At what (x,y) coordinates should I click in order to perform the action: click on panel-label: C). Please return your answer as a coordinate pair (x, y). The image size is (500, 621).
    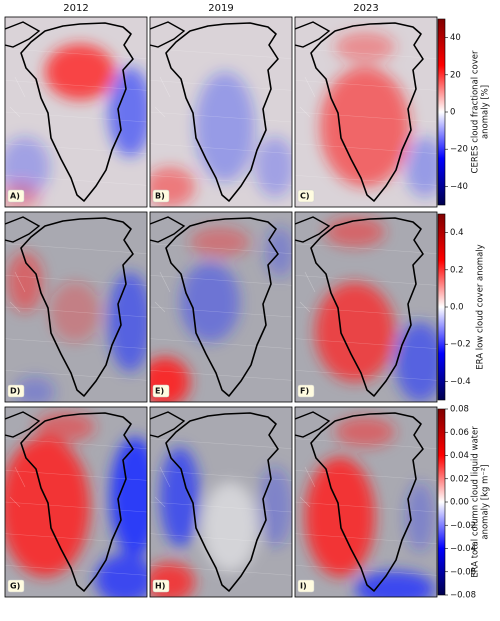
    Looking at the image, I should click on (305, 196).